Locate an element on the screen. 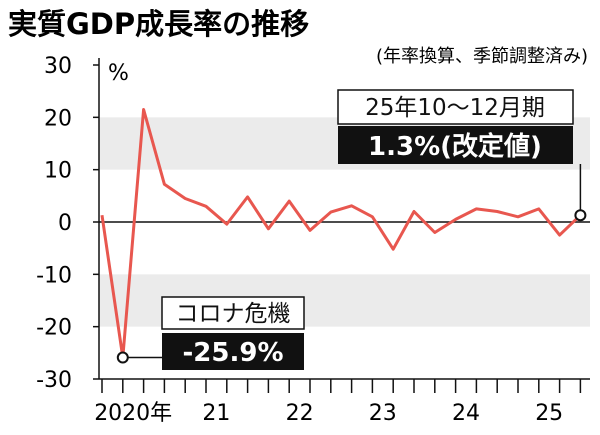 This screenshot has width=600, height=435. callout-latest-value-box is located at coordinates (455, 145).